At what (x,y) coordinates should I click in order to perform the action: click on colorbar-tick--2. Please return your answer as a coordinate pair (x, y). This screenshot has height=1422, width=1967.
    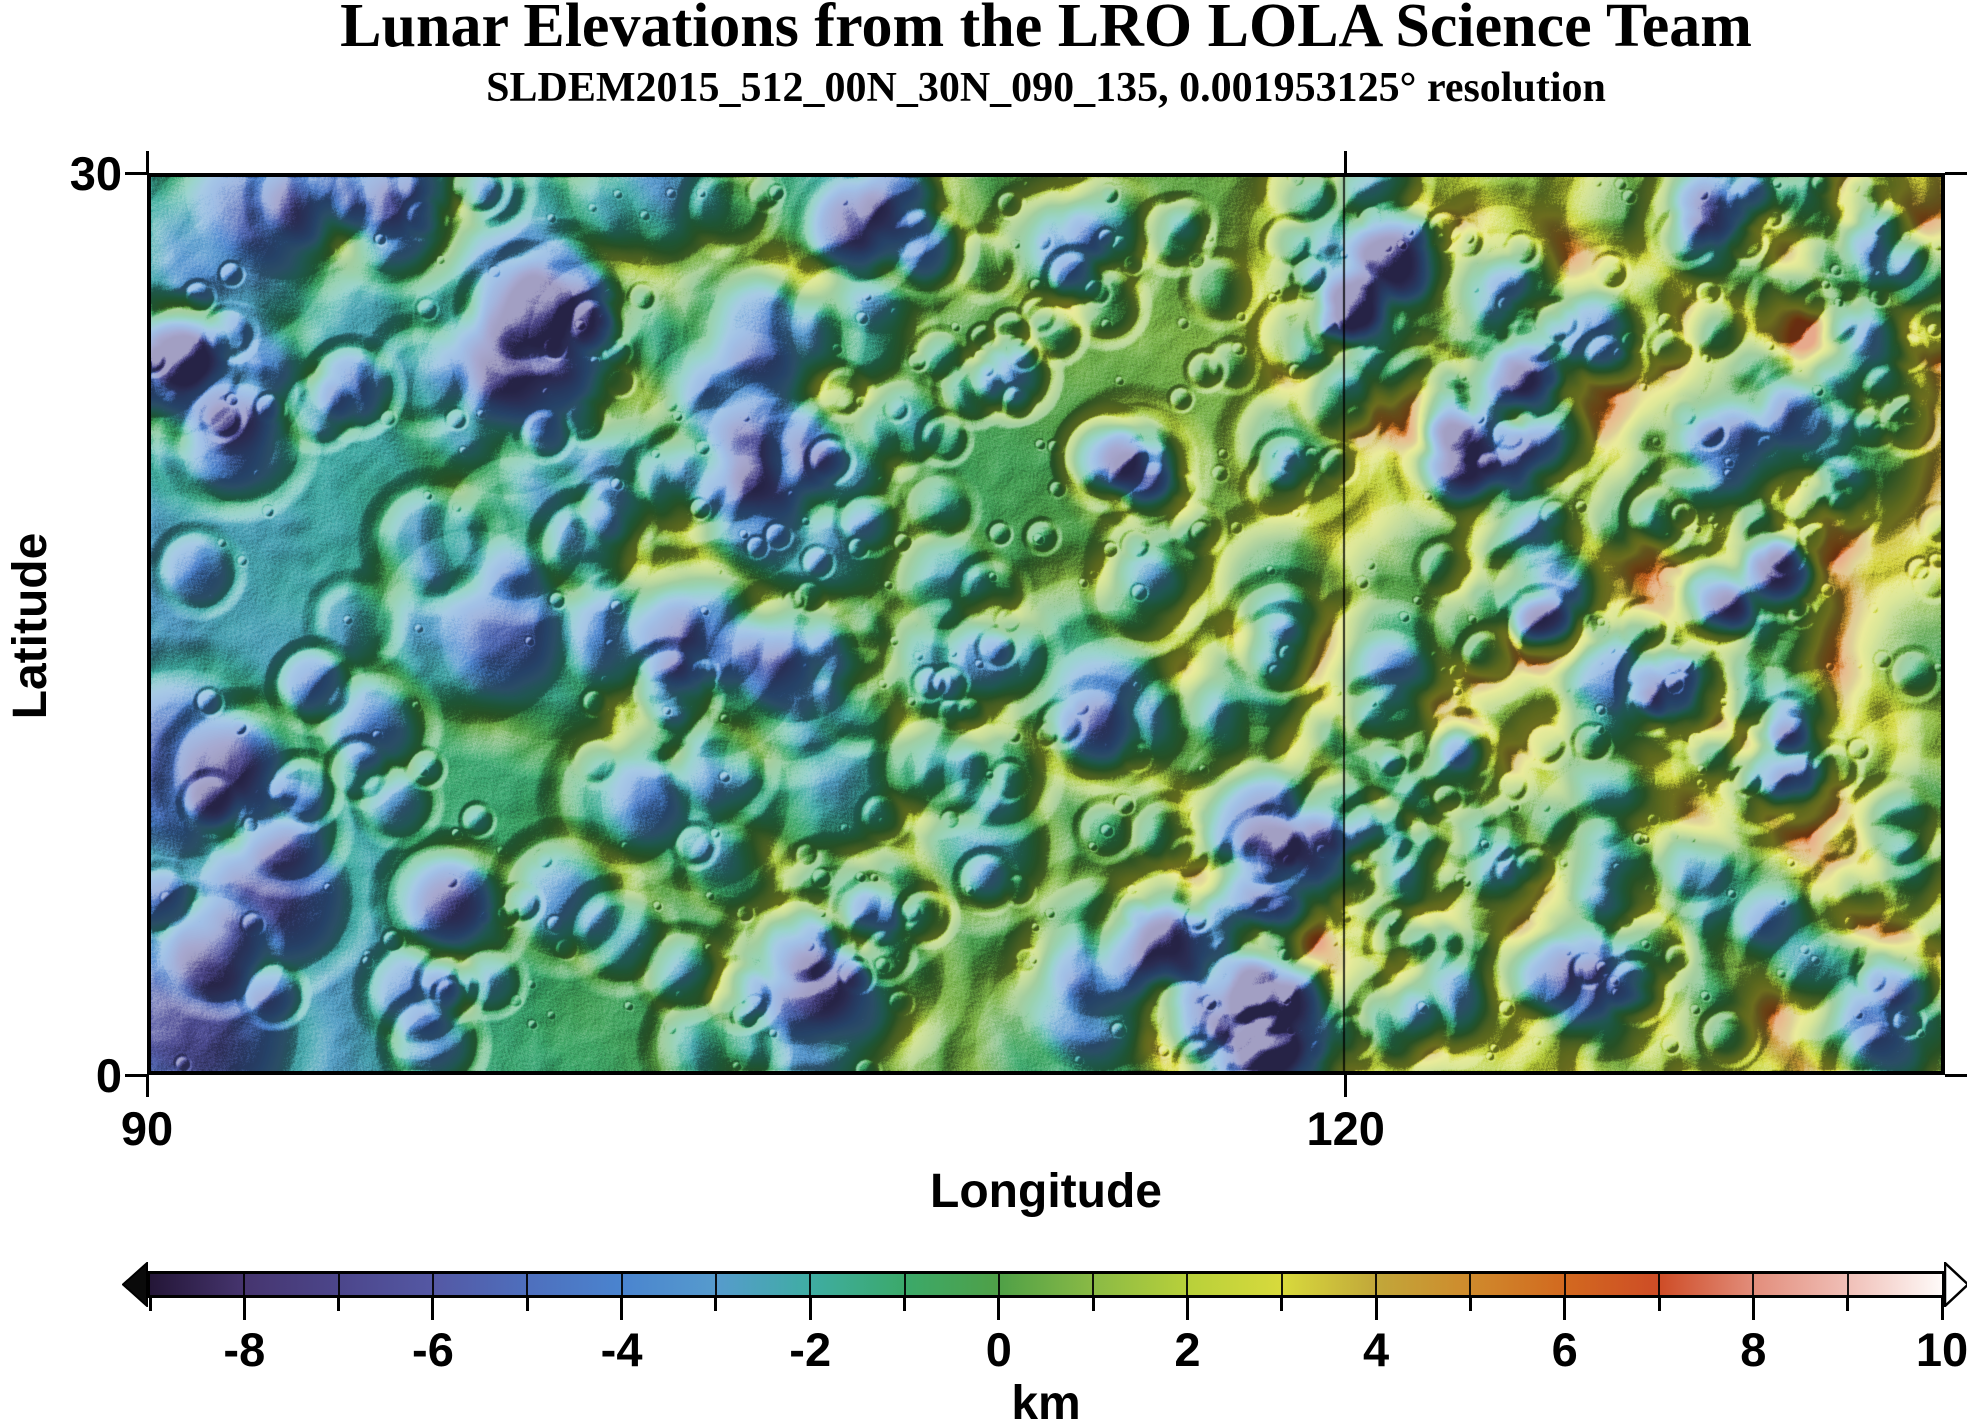
    Looking at the image, I should click on (810, 1309).